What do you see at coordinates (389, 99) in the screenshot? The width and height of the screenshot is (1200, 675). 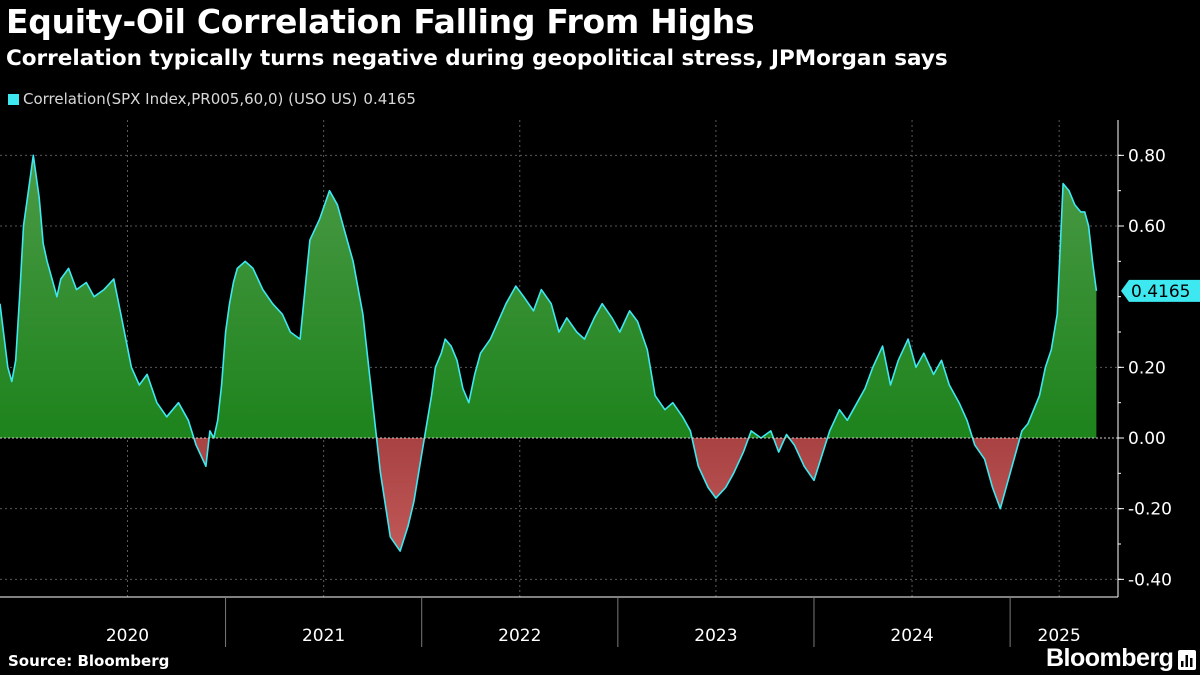 I see `legend-value: 0.4165` at bounding box center [389, 99].